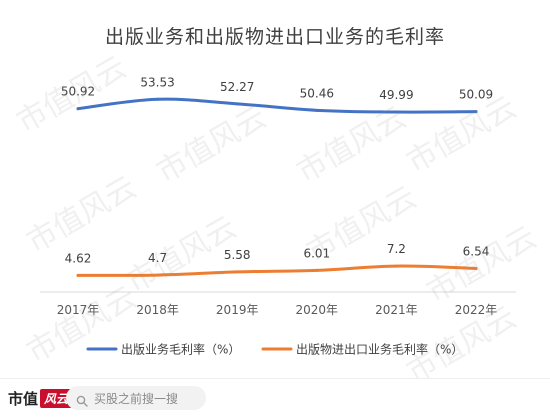 Image resolution: width=550 pixels, height=417 pixels. I want to click on data-label: 52.27, so click(237, 87).